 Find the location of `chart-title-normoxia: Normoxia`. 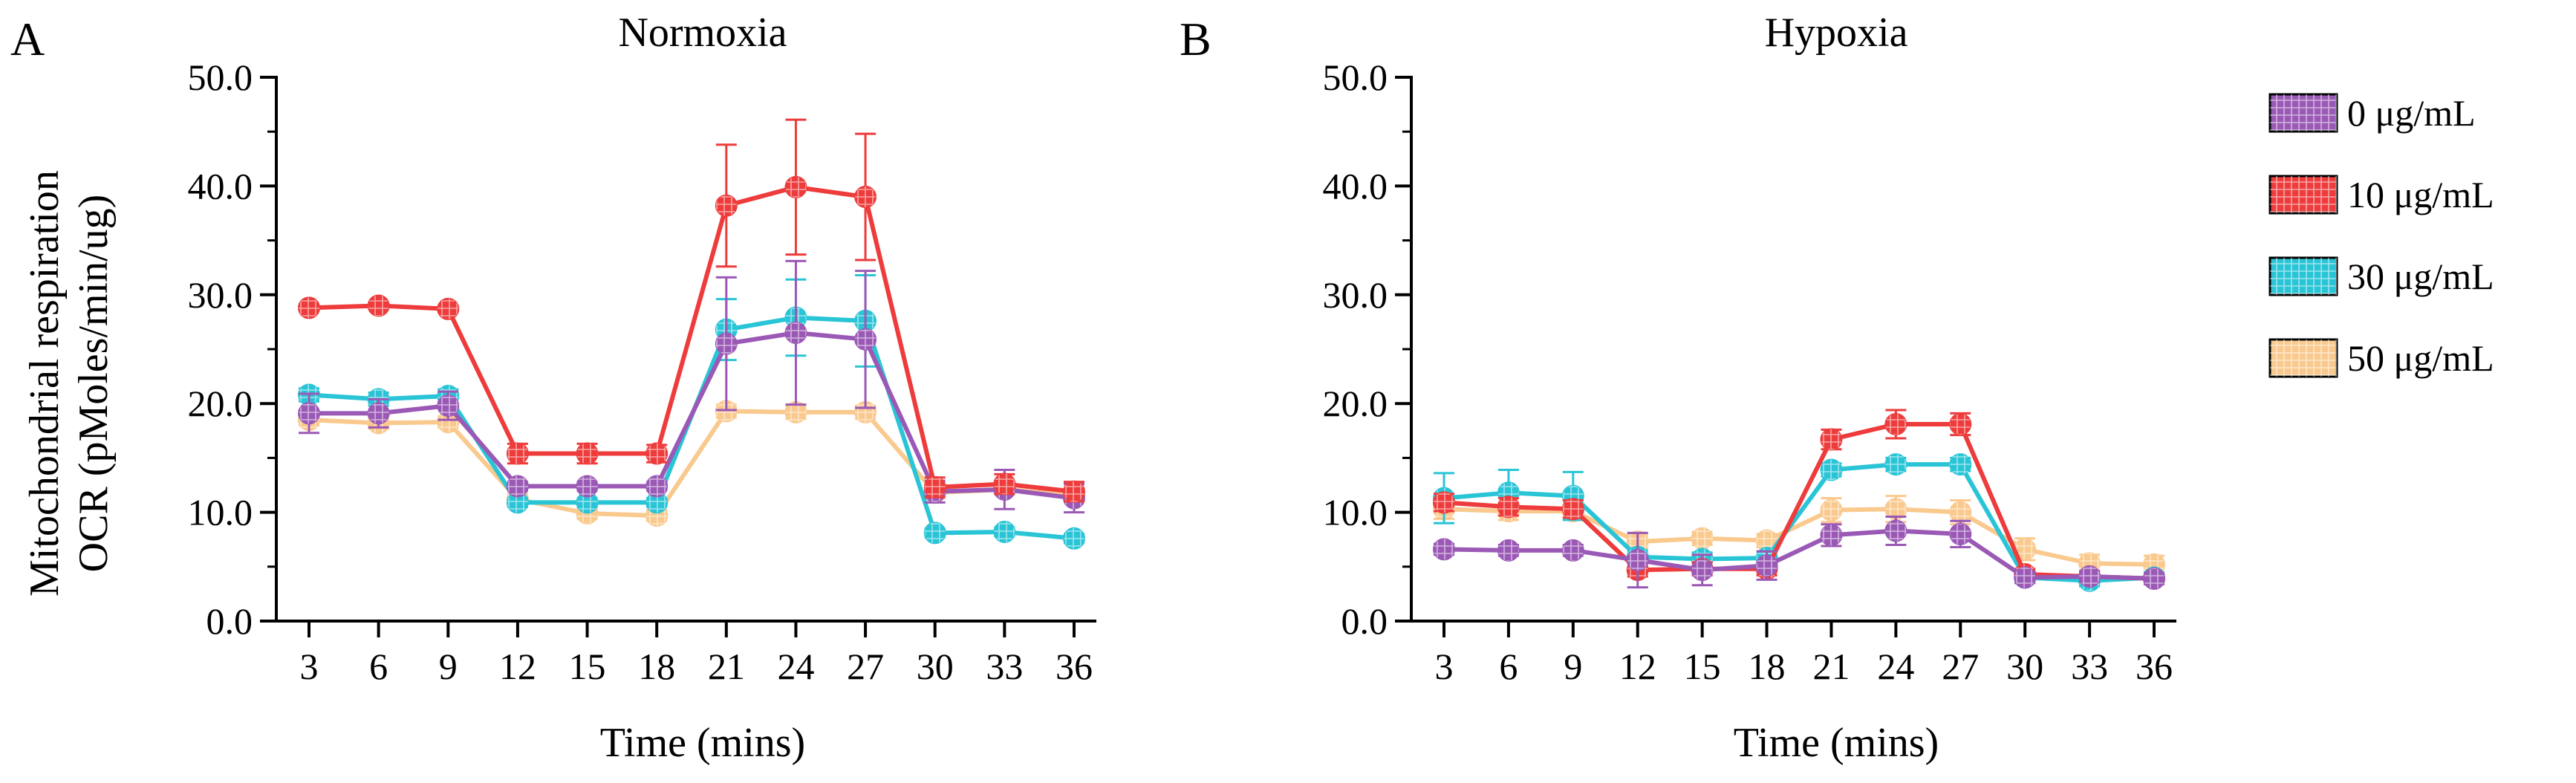

chart-title-normoxia: Normoxia is located at coordinates (702, 33).